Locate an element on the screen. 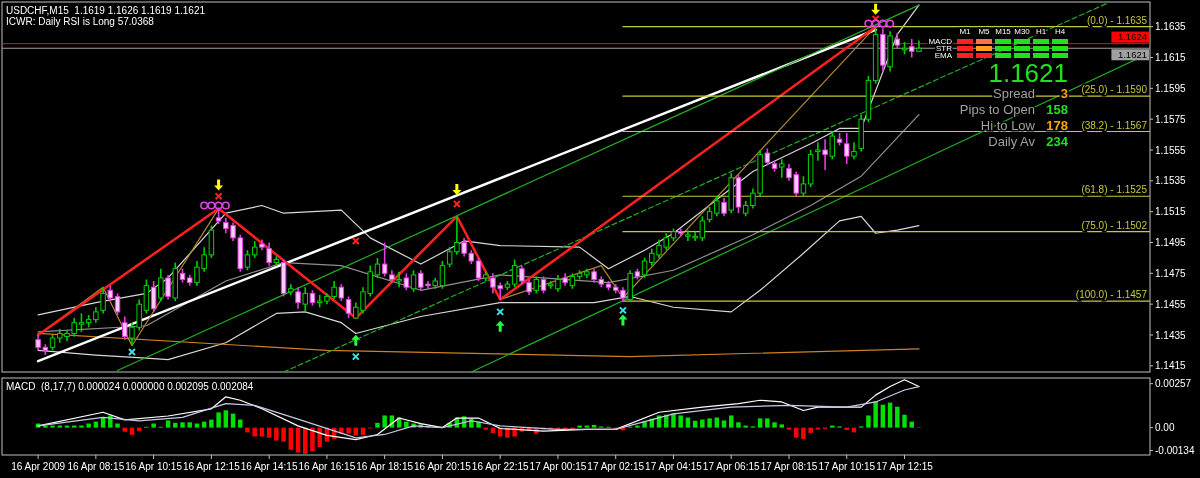  annotation: 1.1621 is located at coordinates (1028, 73).